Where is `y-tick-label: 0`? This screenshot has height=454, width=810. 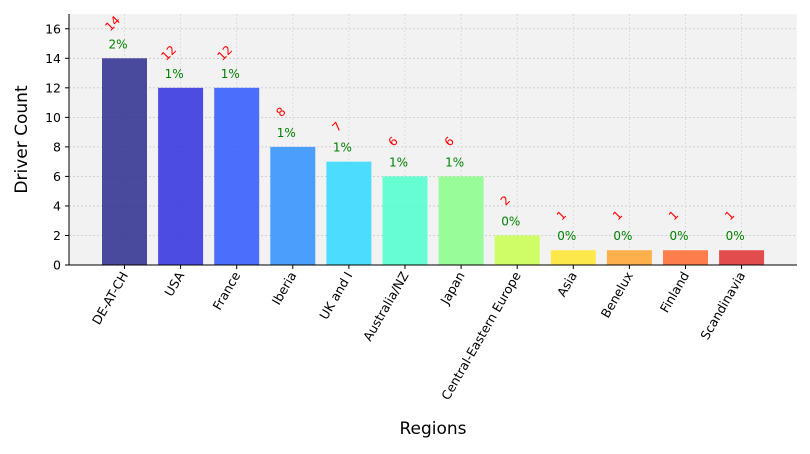
y-tick-label: 0 is located at coordinates (57, 265).